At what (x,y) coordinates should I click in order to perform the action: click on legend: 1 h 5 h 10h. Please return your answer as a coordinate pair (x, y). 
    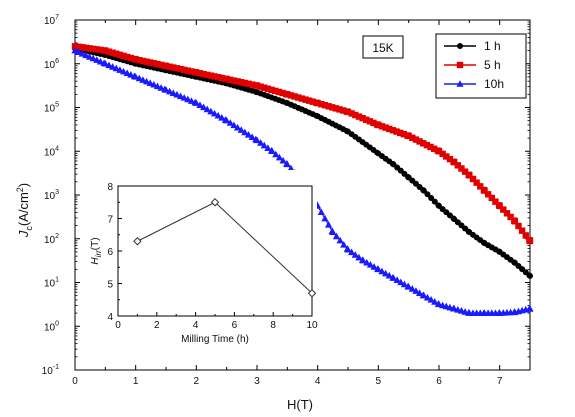
    Looking at the image, I should click on (481, 66).